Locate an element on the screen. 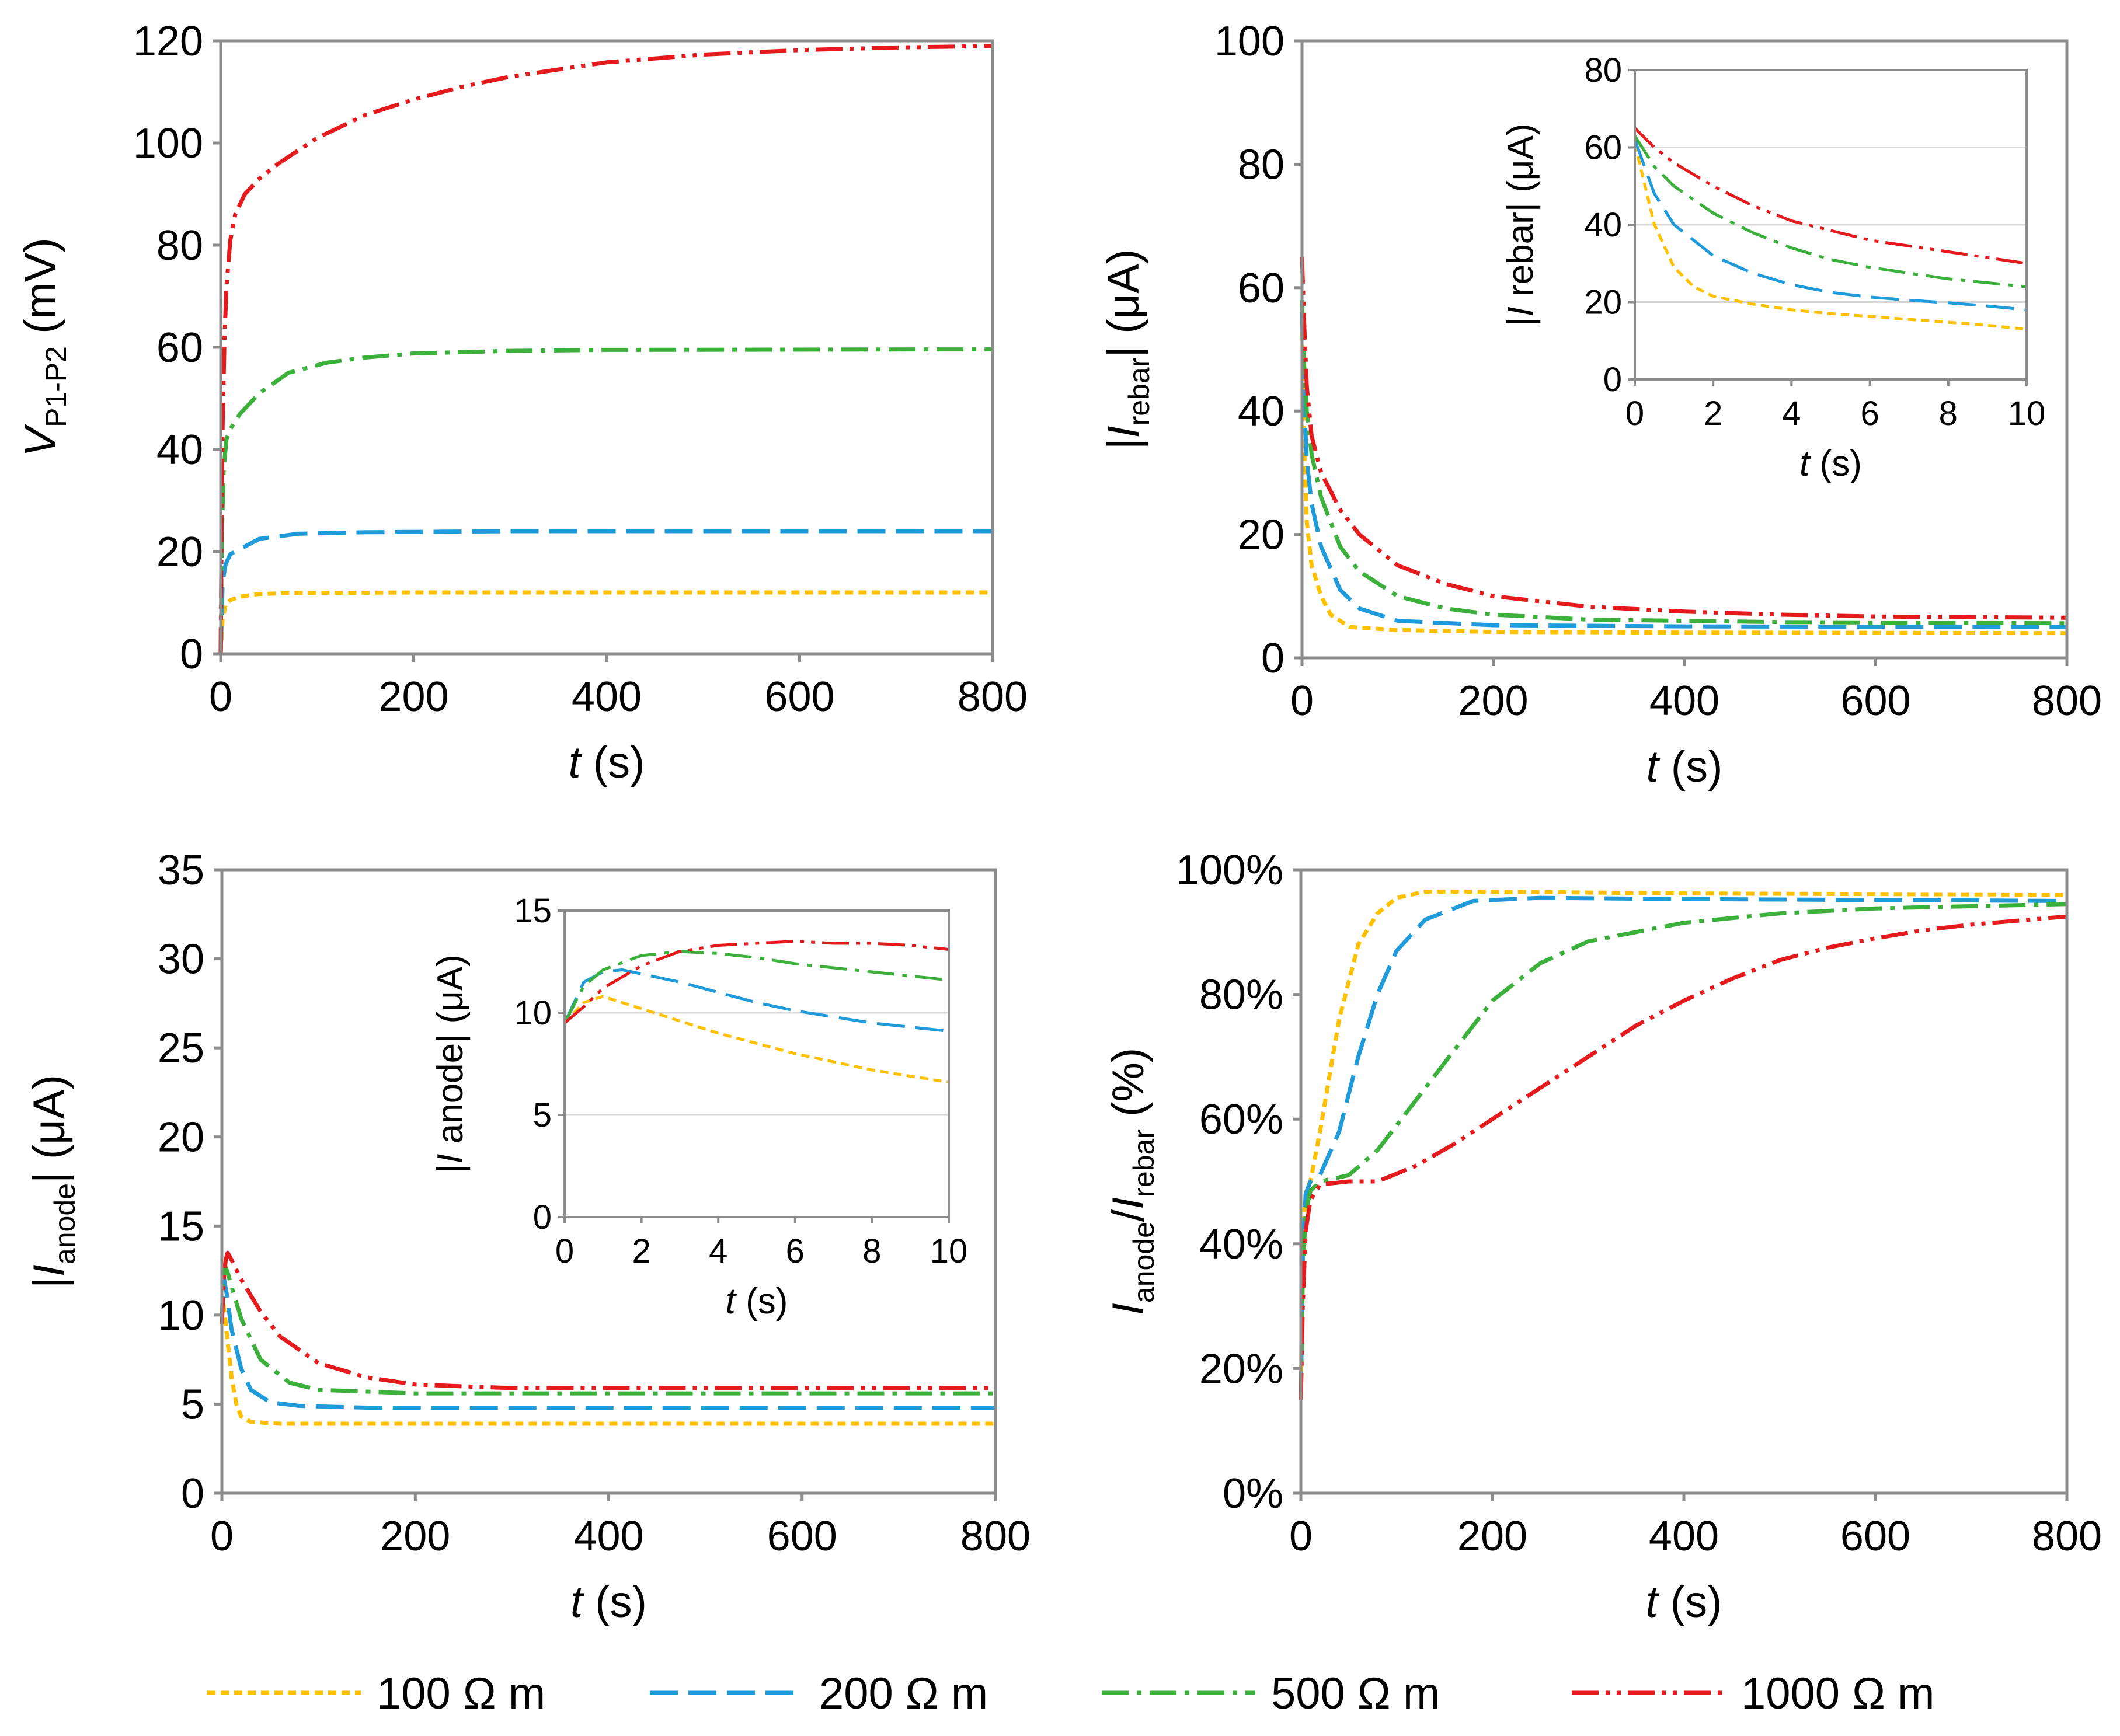  legend-label: 500 Ω m is located at coordinates (1355, 1693).